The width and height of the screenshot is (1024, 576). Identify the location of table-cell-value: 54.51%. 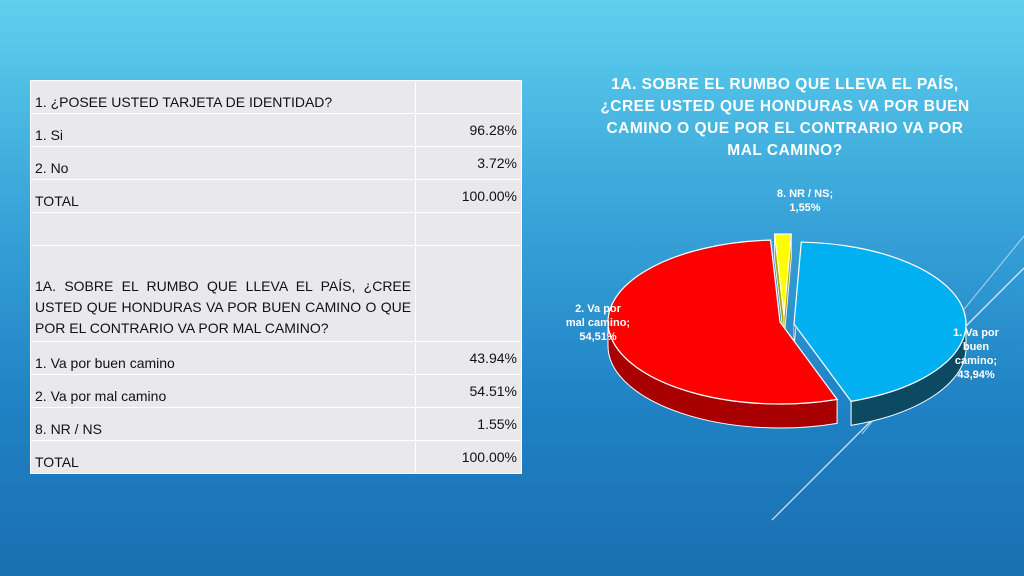
(468, 391).